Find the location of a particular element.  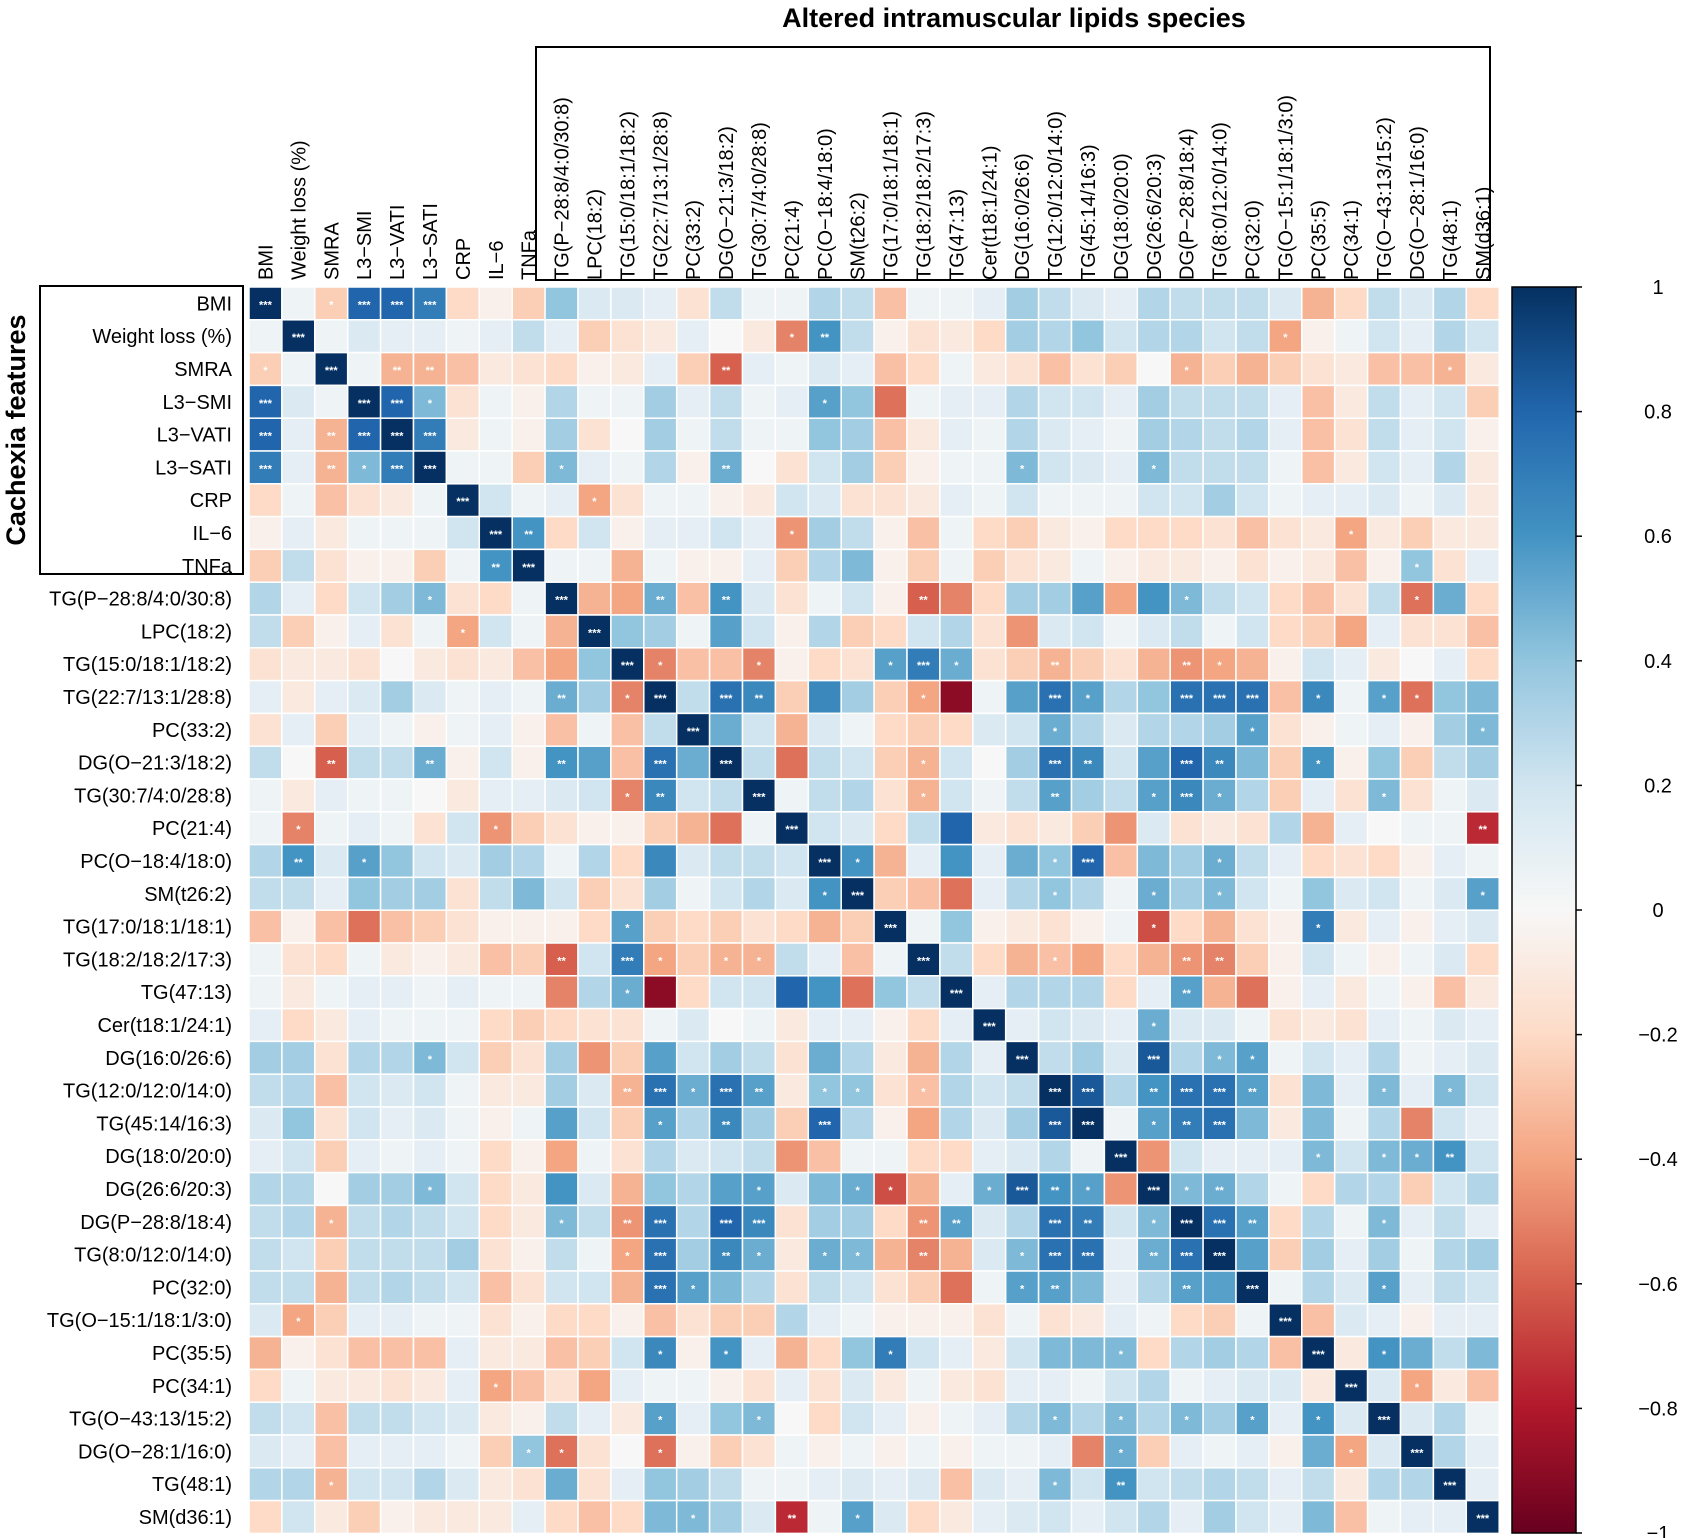

colorbar-tick-label: 0.2 is located at coordinates (1658, 786).